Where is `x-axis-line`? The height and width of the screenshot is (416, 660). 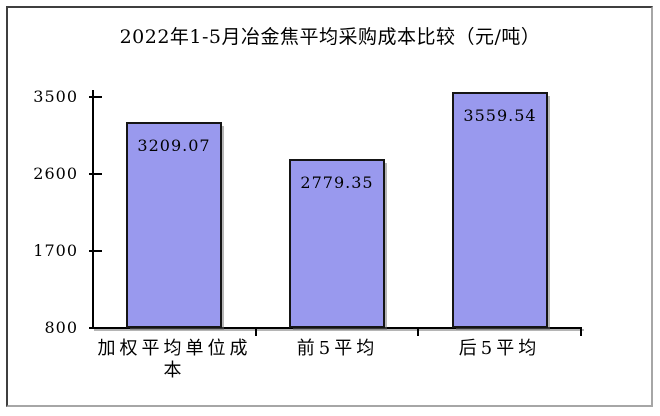 x-axis-line is located at coordinates (337, 328).